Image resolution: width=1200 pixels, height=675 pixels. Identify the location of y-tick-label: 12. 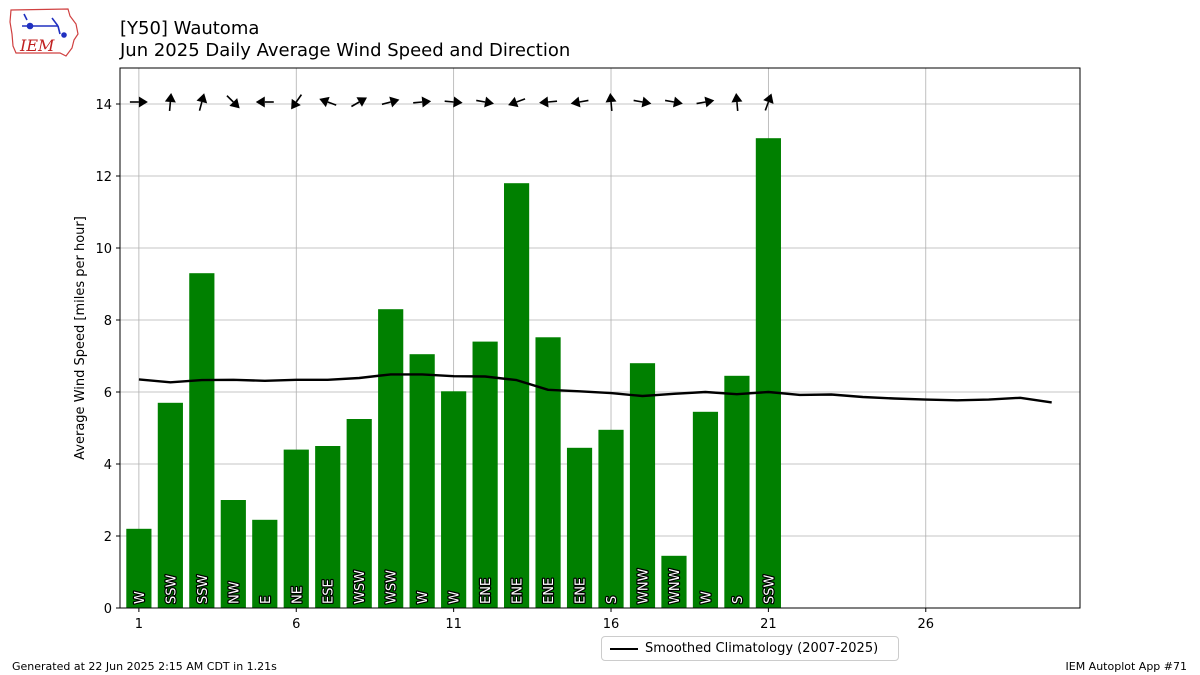
(103, 177).